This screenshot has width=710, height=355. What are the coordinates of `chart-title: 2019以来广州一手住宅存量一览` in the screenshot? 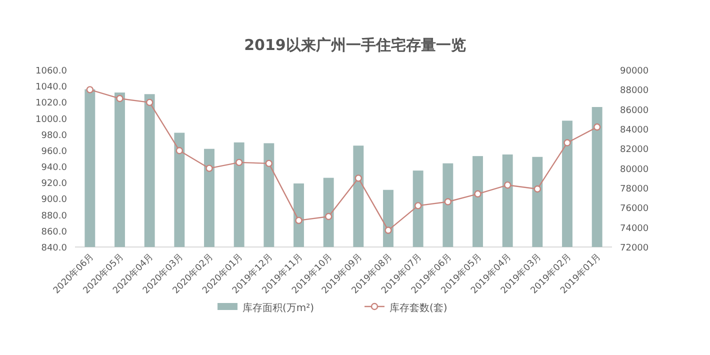 It's located at (355, 45).